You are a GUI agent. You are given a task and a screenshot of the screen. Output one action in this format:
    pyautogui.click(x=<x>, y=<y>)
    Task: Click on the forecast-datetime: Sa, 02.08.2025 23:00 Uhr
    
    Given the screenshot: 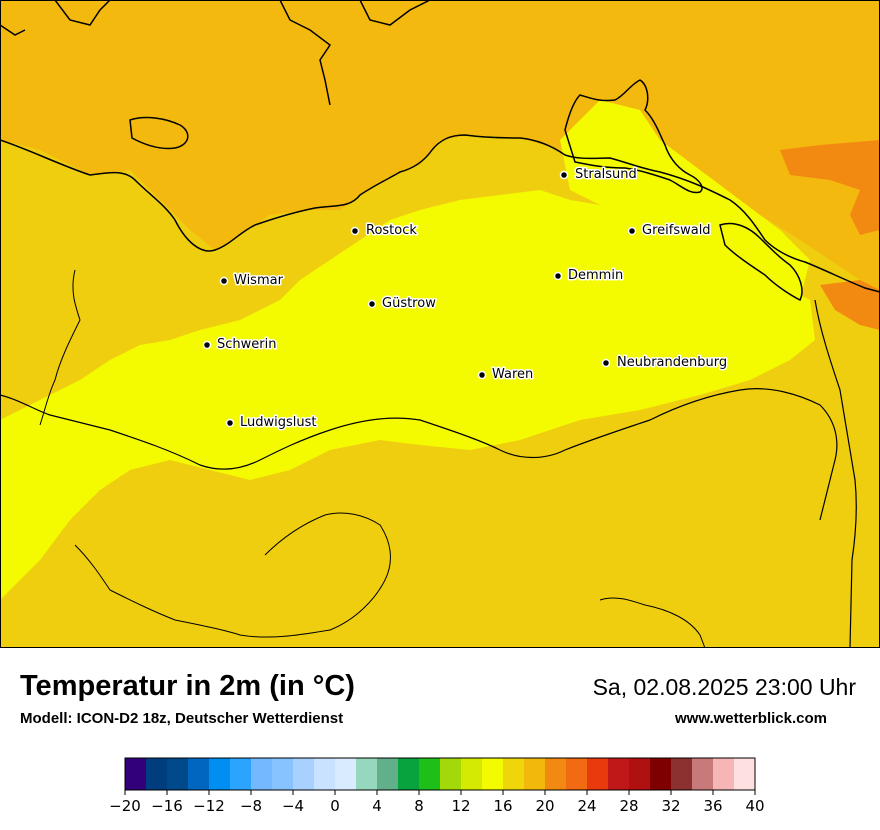 What is the action you would take?
    pyautogui.click(x=724, y=687)
    